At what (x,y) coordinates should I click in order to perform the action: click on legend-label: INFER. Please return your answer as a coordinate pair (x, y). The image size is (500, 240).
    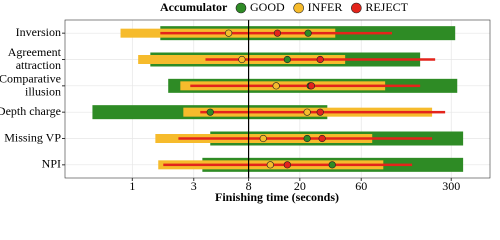
    Looking at the image, I should click on (325, 7).